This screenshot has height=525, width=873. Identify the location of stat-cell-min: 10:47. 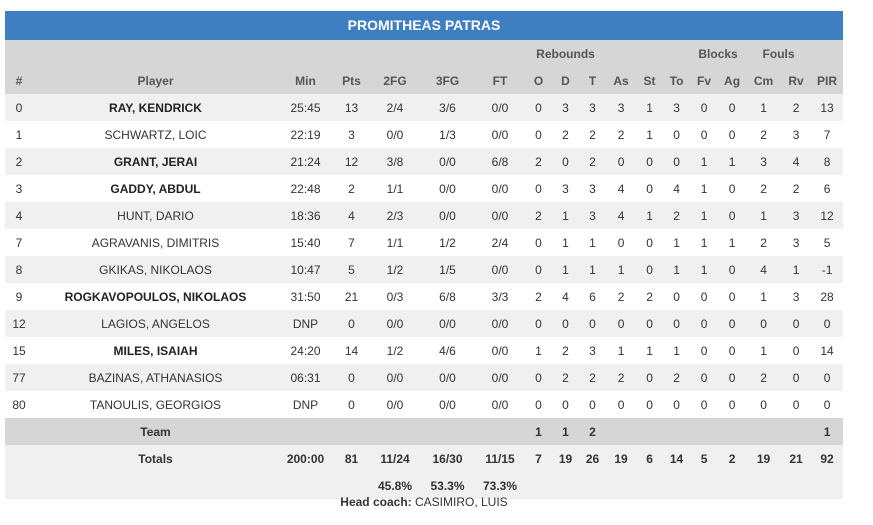
(305, 269).